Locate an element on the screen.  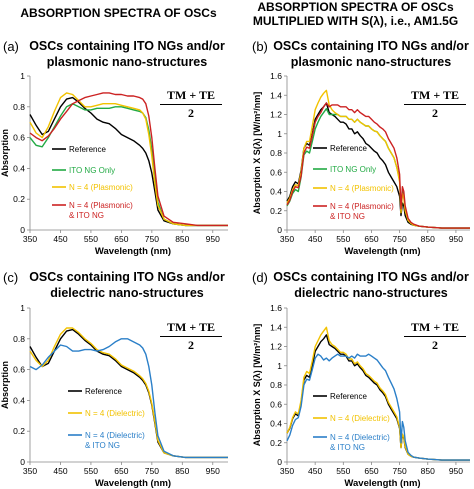
panel-d-y-tick-label: 0.8 is located at coordinates (276, 385).